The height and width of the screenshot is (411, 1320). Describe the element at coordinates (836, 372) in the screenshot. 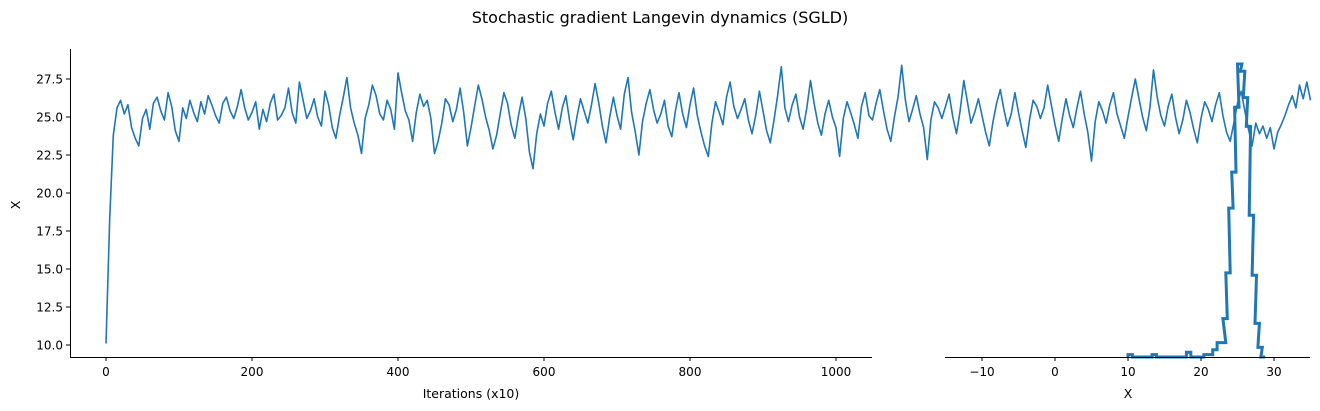

I see `x-tick-label: 1000` at that location.